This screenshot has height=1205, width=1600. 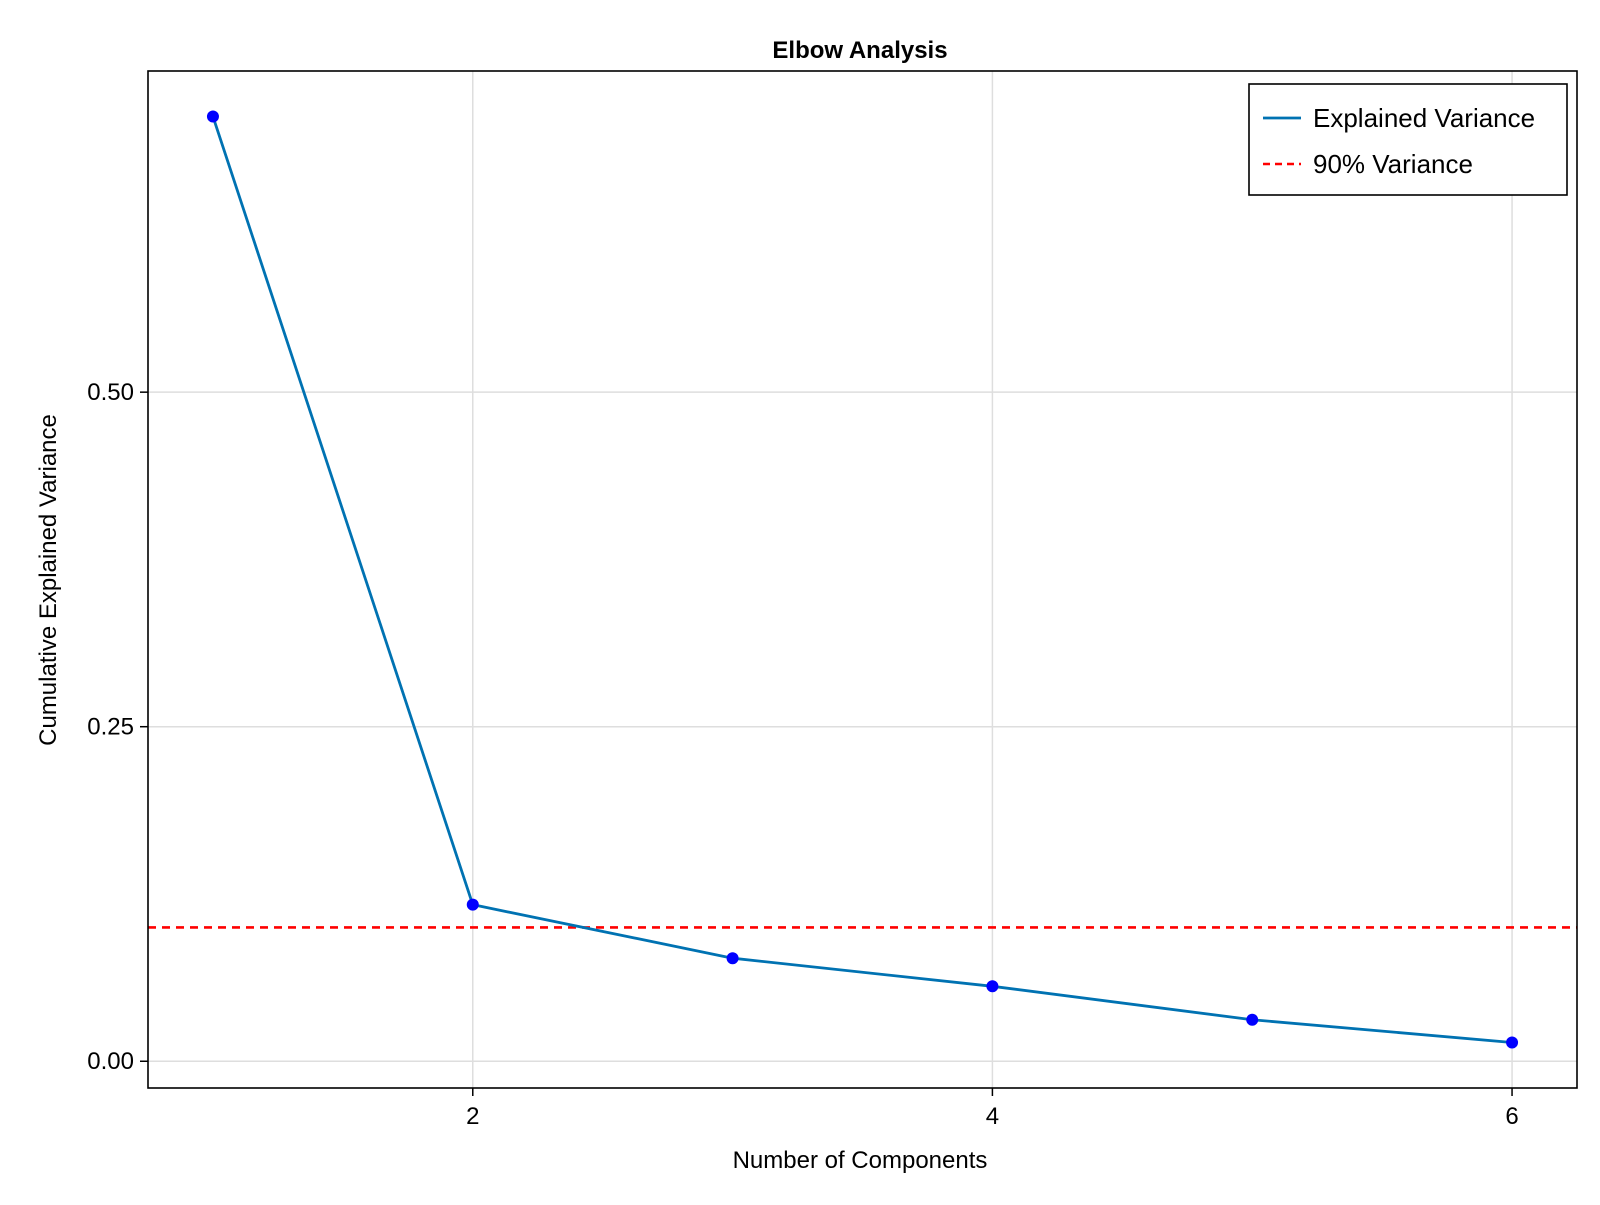 I want to click on legend-label-90-variance: 90% Variance, so click(x=1393, y=164).